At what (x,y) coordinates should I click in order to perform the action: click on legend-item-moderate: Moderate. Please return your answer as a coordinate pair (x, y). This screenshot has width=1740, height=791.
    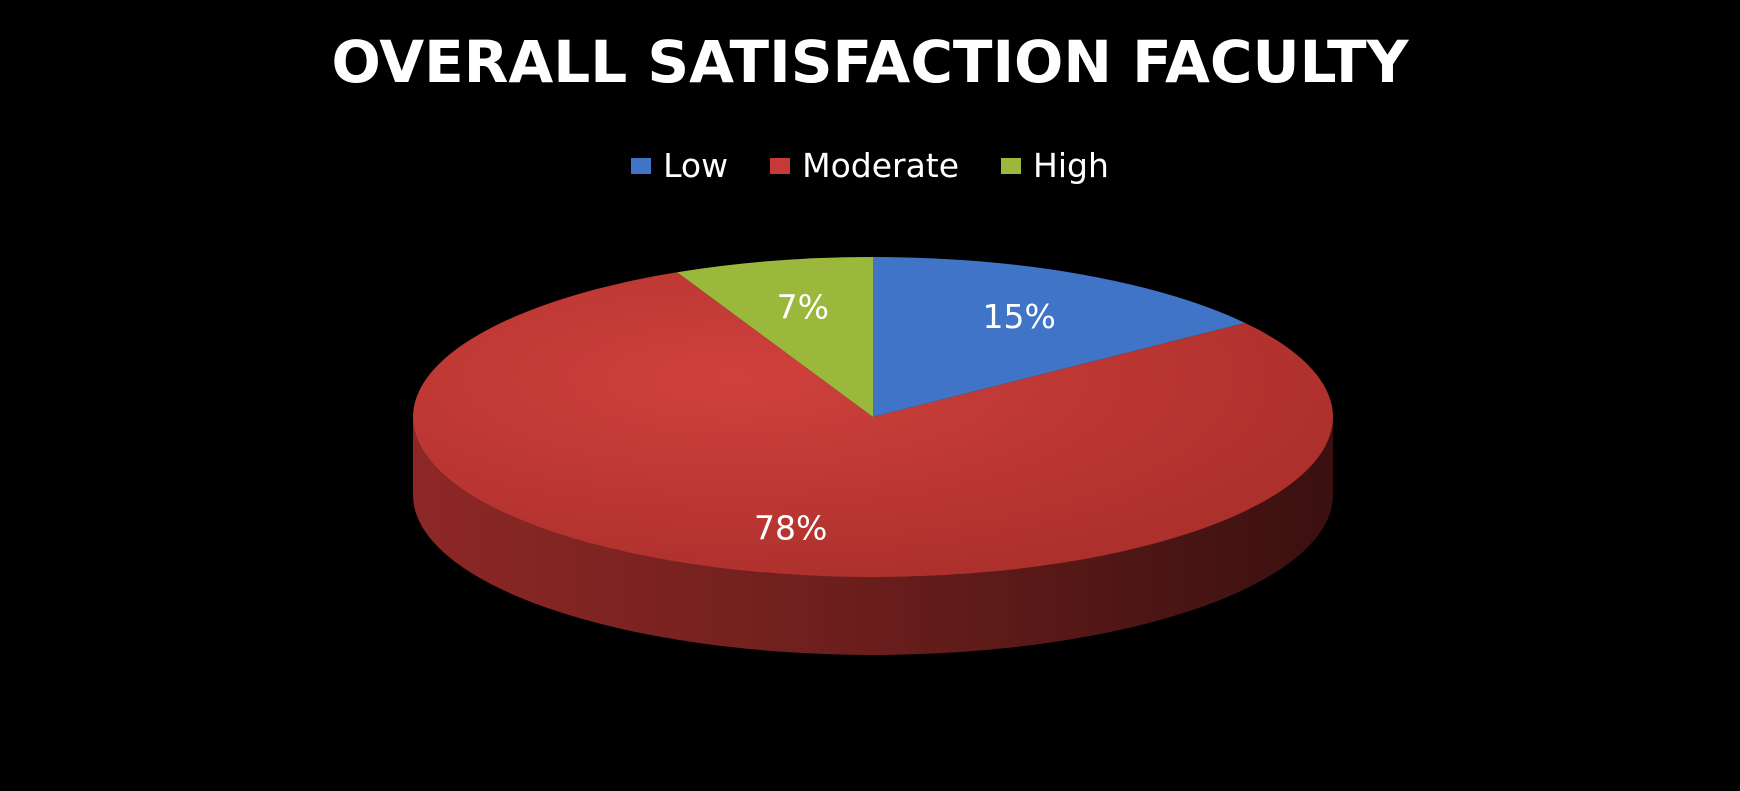
    Looking at the image, I should click on (864, 165).